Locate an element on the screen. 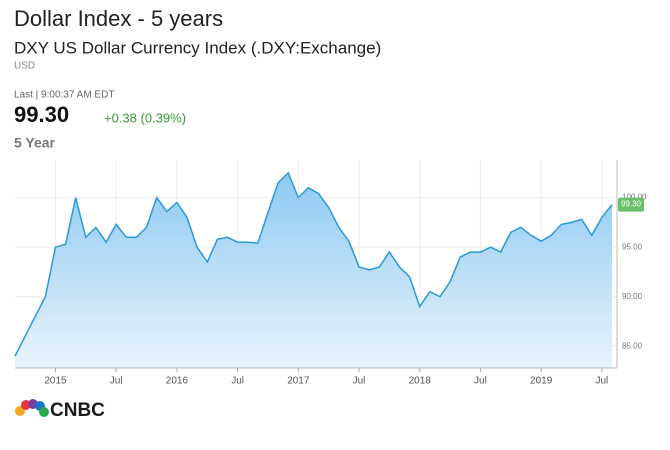 This screenshot has height=450, width=670. price-change: +0.38 (0.39%) is located at coordinates (145, 117).